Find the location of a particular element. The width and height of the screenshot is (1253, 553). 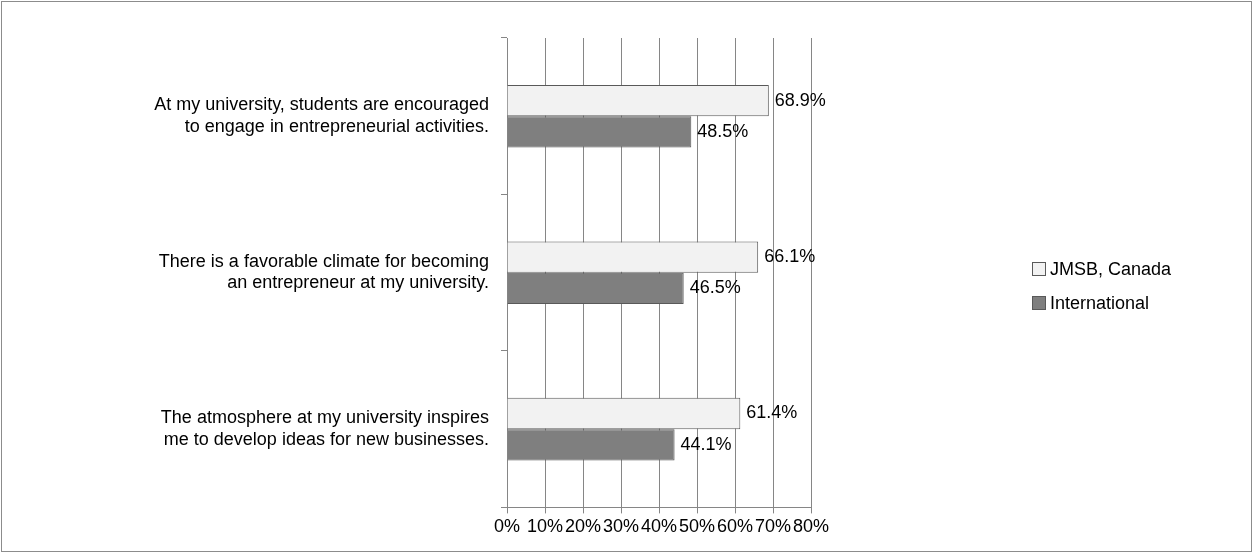

x-tick-label: 30% is located at coordinates (621, 526).